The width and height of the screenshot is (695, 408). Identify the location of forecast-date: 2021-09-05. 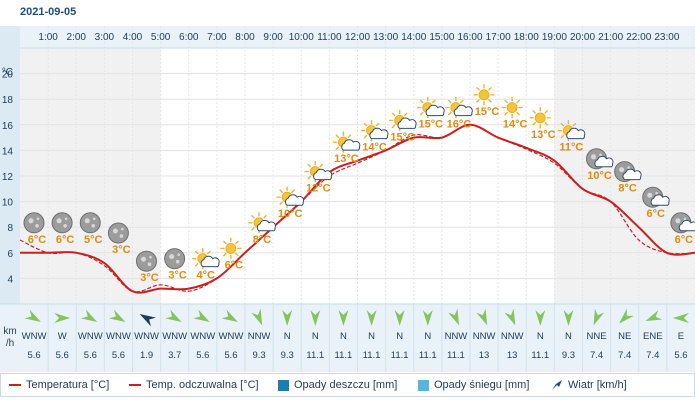
(48, 12).